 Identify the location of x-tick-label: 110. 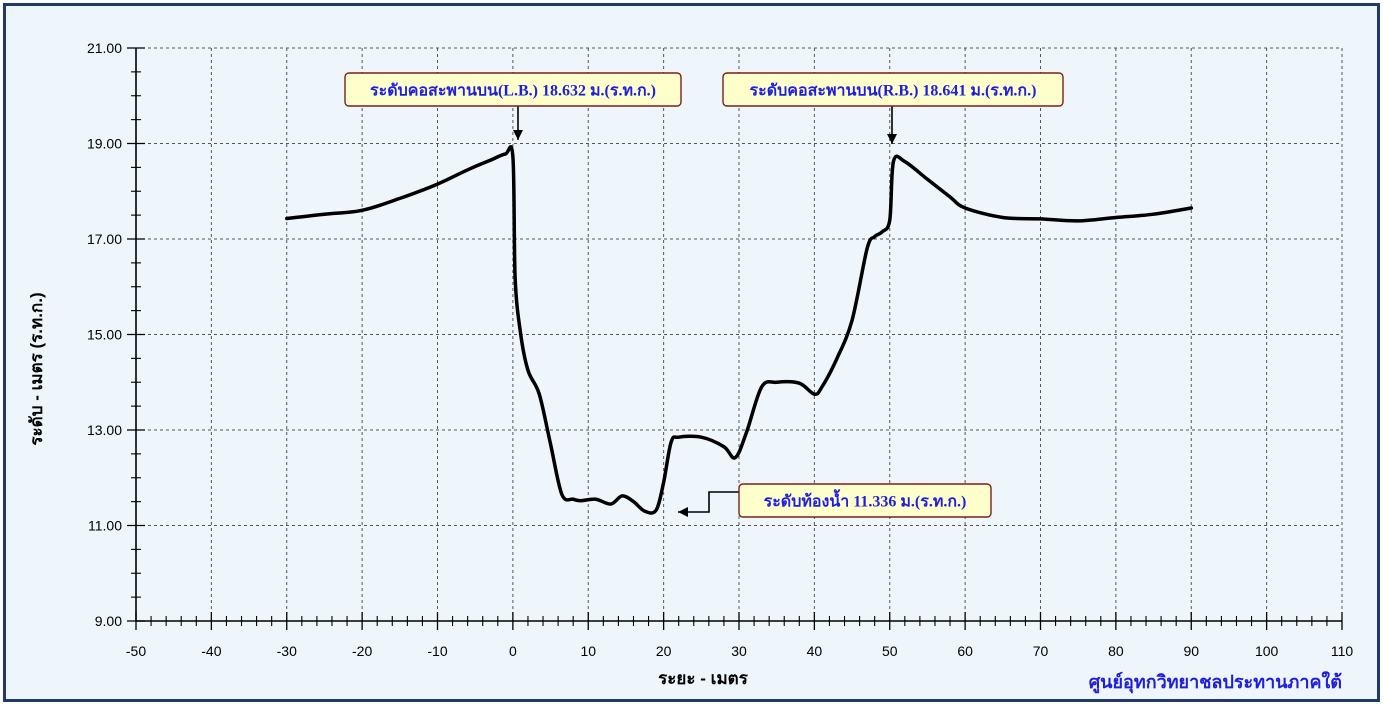
(1342, 651).